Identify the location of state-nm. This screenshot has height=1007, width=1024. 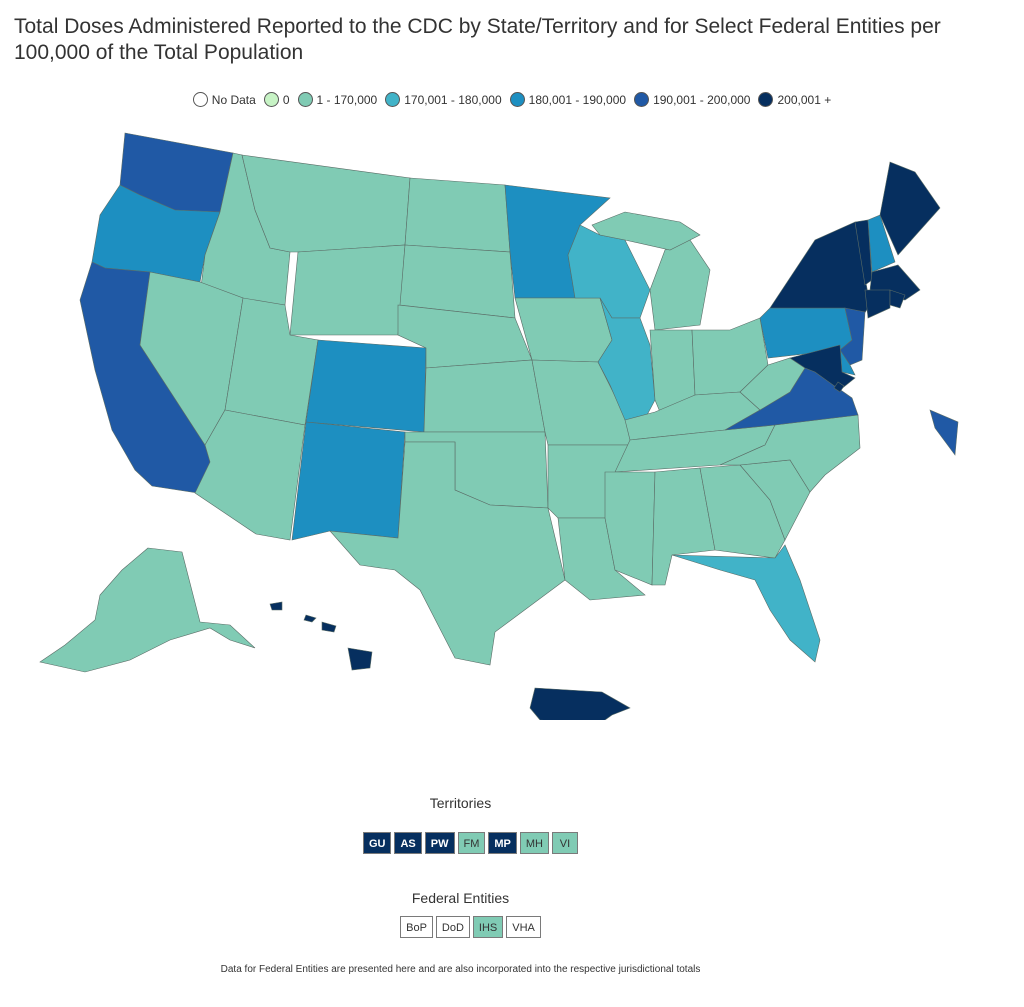
(348, 481).